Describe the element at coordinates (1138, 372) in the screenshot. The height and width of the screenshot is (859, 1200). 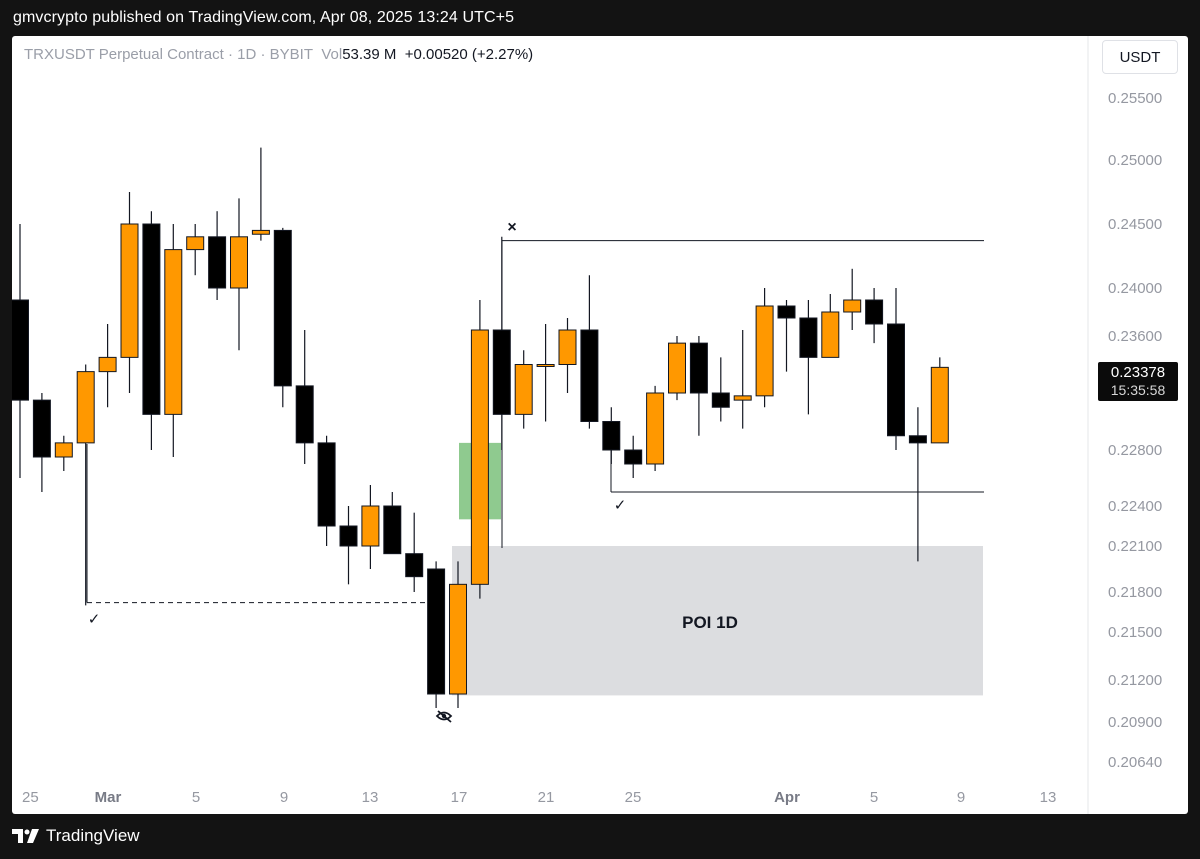
I see `last-price: 0.23378` at that location.